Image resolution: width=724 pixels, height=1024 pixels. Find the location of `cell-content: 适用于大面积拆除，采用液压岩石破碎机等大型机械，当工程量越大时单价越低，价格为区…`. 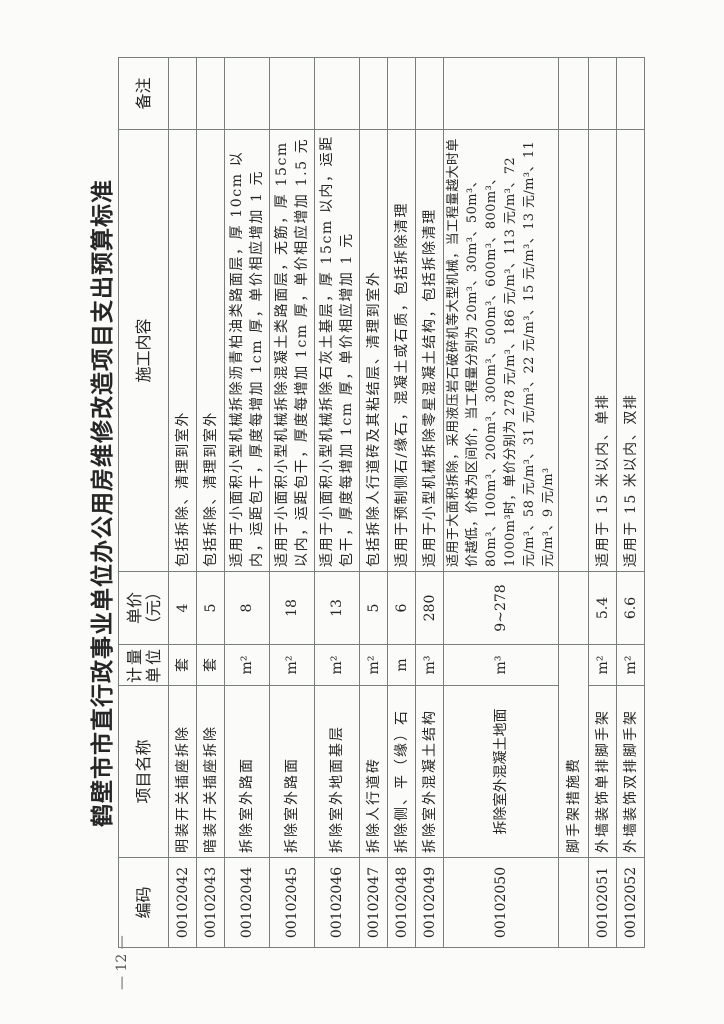

cell-content: 适用于大面积拆除，采用液压岩石破碎机等大型机械，当工程量越大时单价越低，价格为区… is located at coordinates (501, 350).